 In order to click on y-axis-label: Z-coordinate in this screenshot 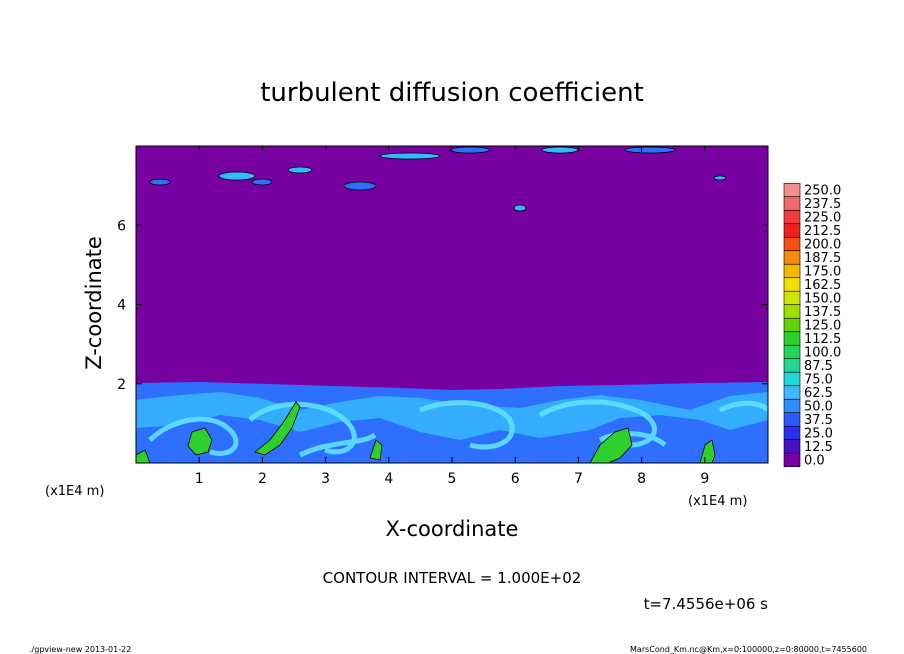, I will do `click(94, 303)`.